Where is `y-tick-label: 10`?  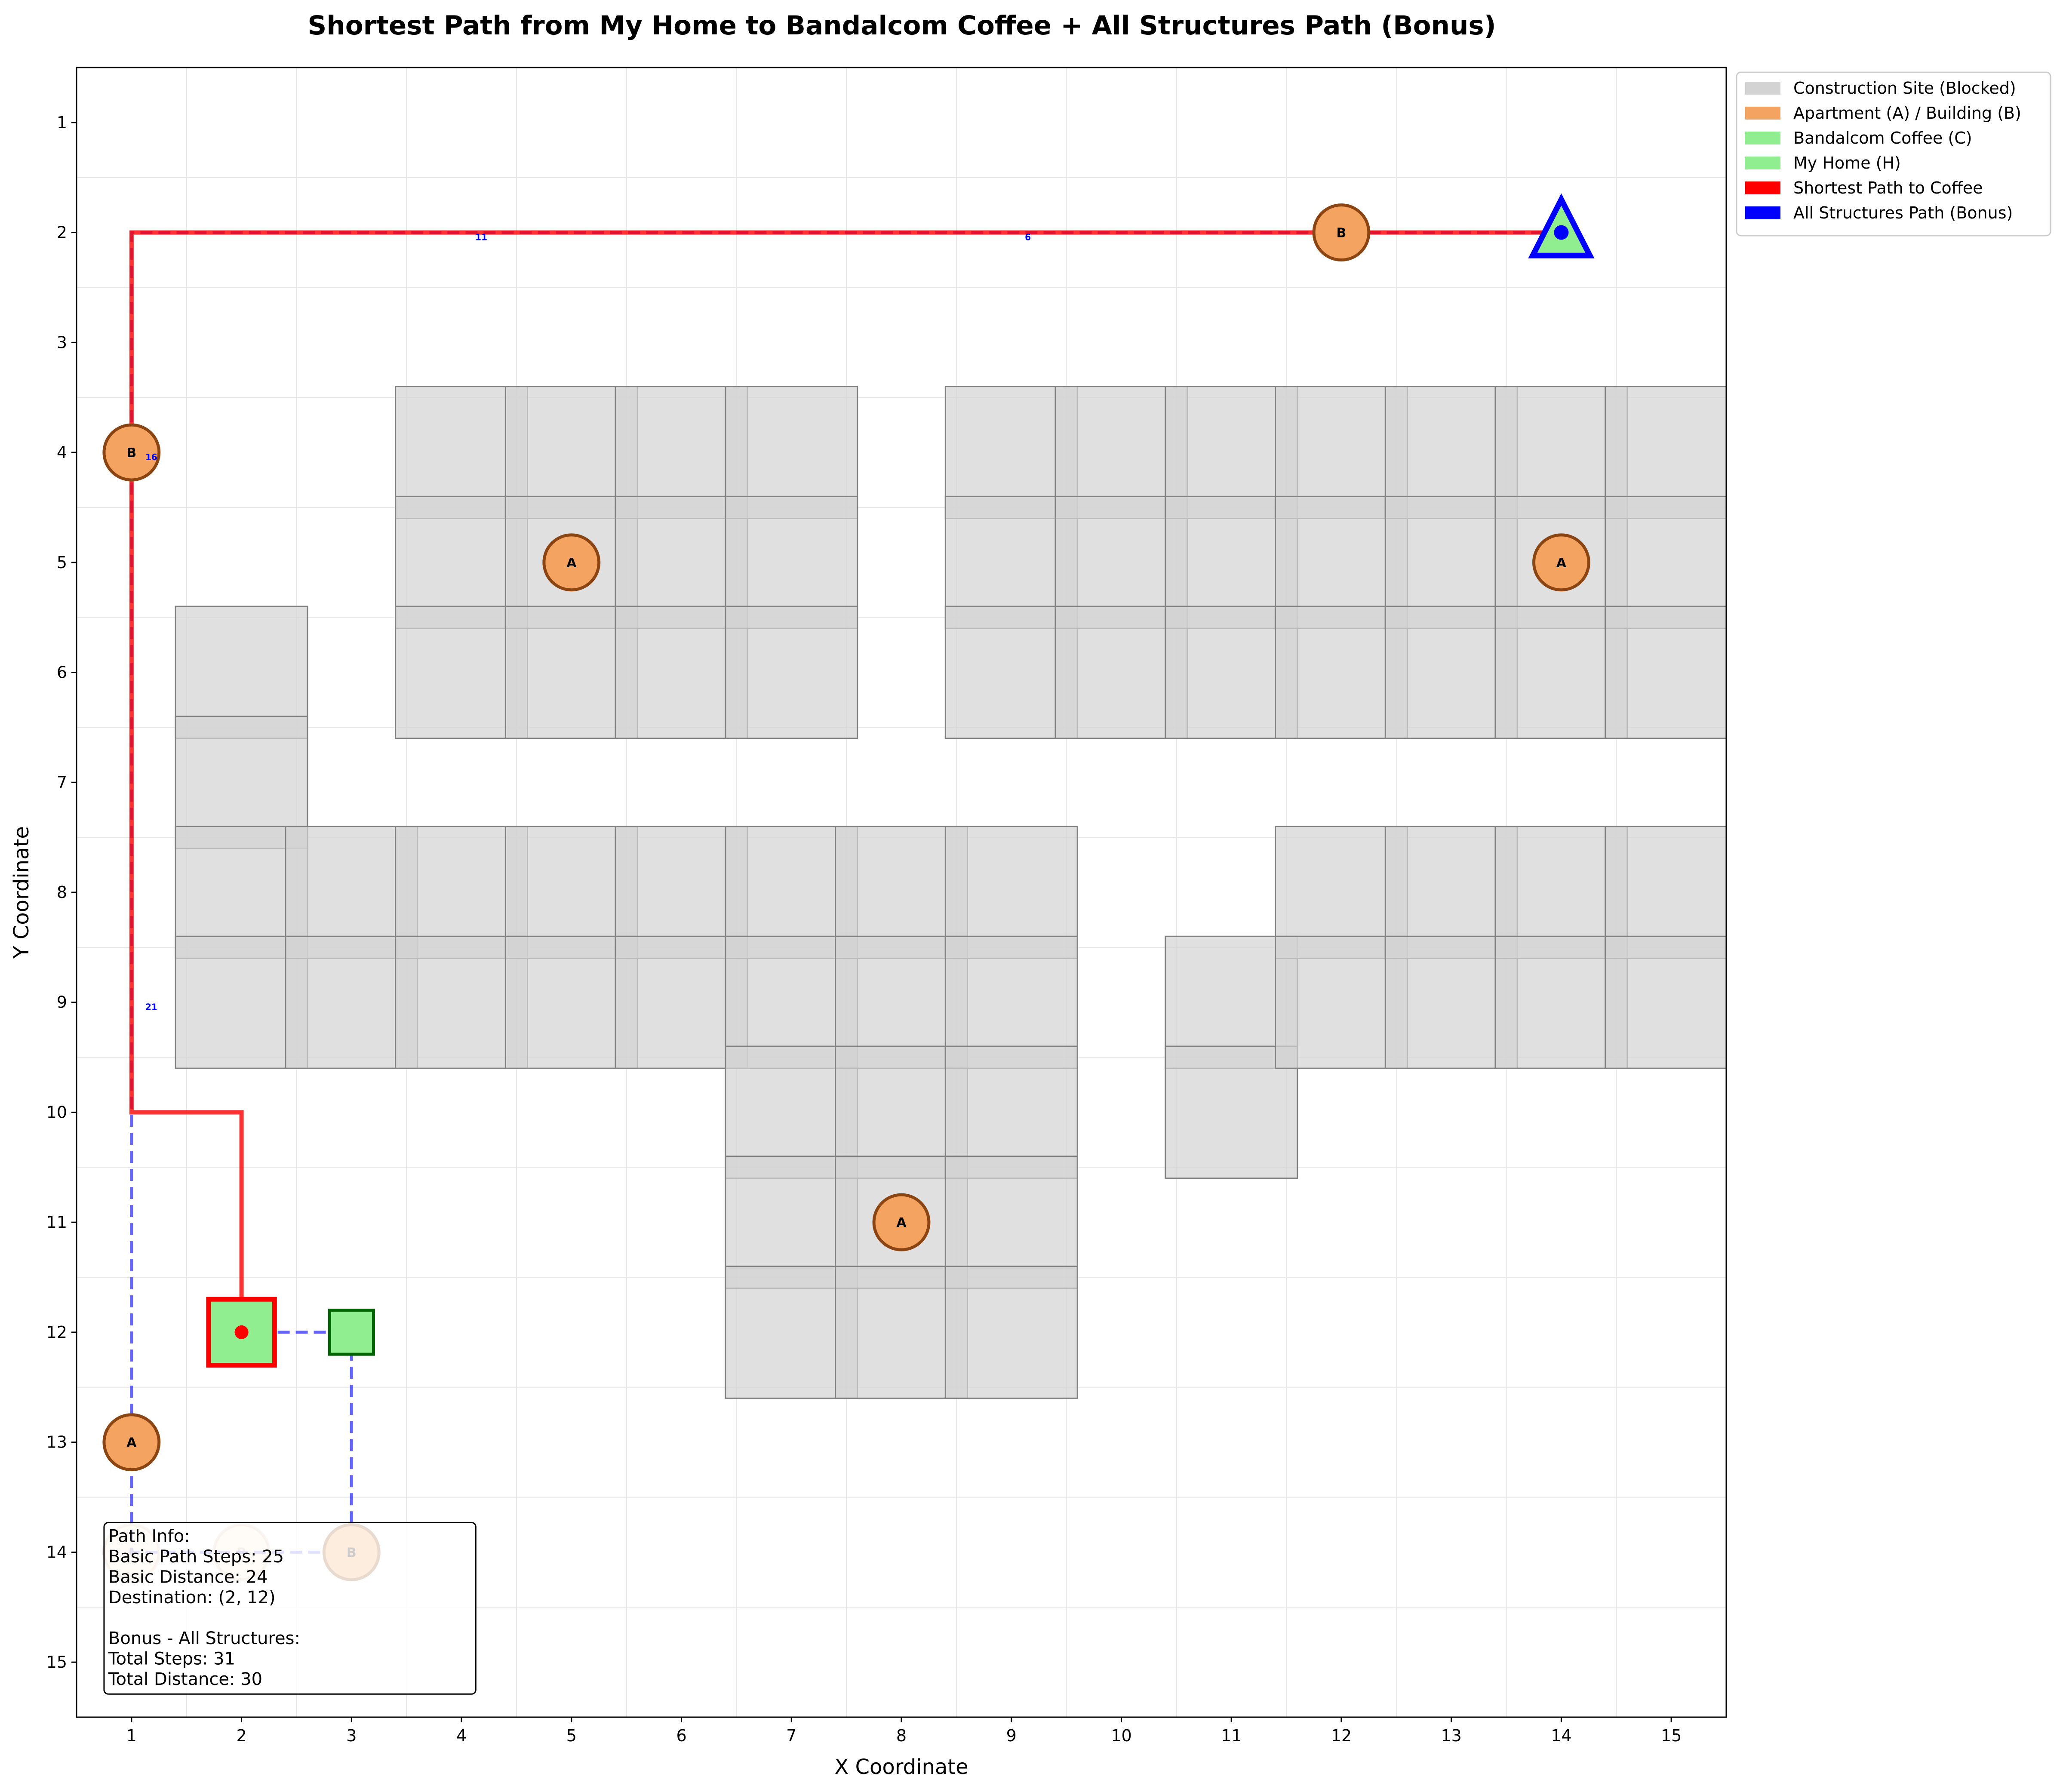
y-tick-label: 10 is located at coordinates (56, 1112).